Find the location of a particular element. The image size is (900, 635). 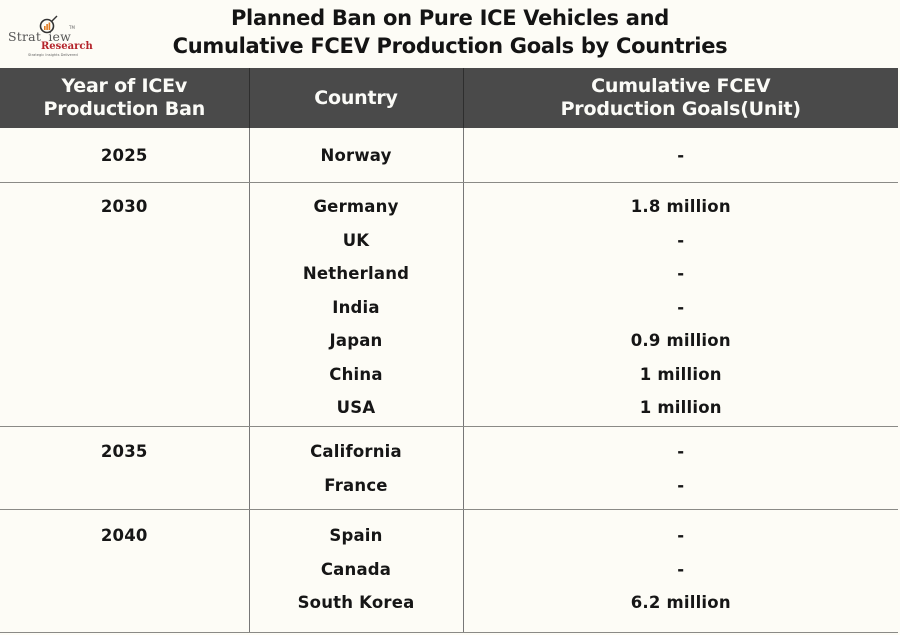

magnifier-chart-icon is located at coordinates (48, 24).